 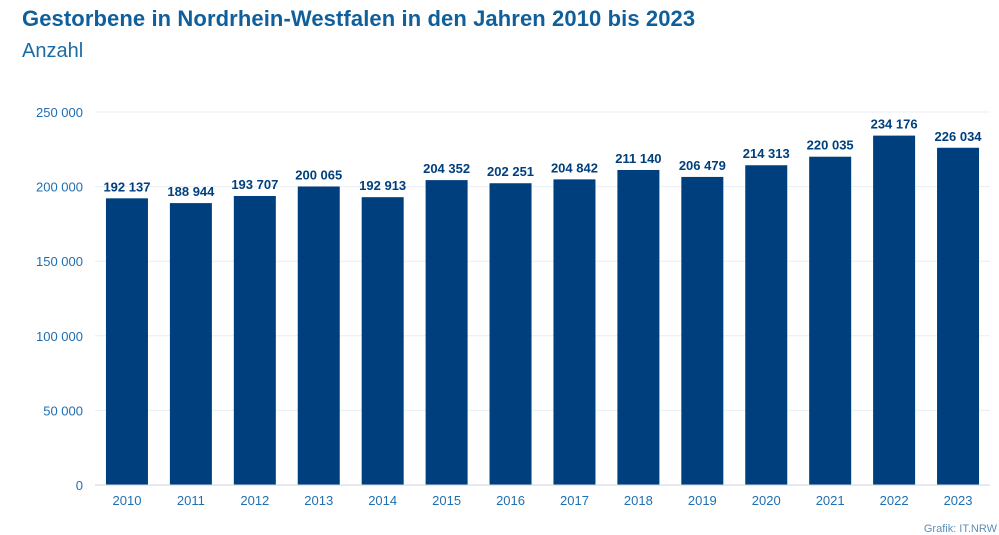 What do you see at coordinates (59, 336) in the screenshot?
I see `y-tick-label: 100 000` at bounding box center [59, 336].